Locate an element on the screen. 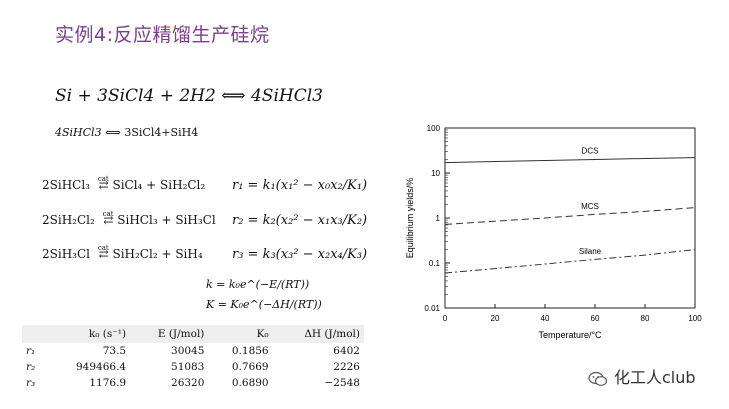  series-line-mcs is located at coordinates (570, 216).